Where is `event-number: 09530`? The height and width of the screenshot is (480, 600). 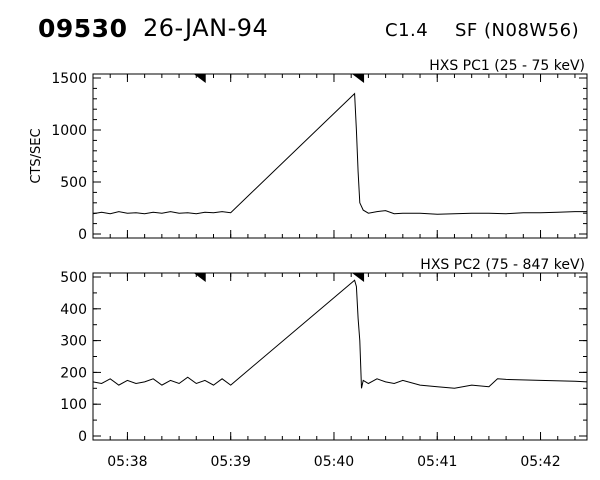
event-number: 09530 is located at coordinates (83, 28).